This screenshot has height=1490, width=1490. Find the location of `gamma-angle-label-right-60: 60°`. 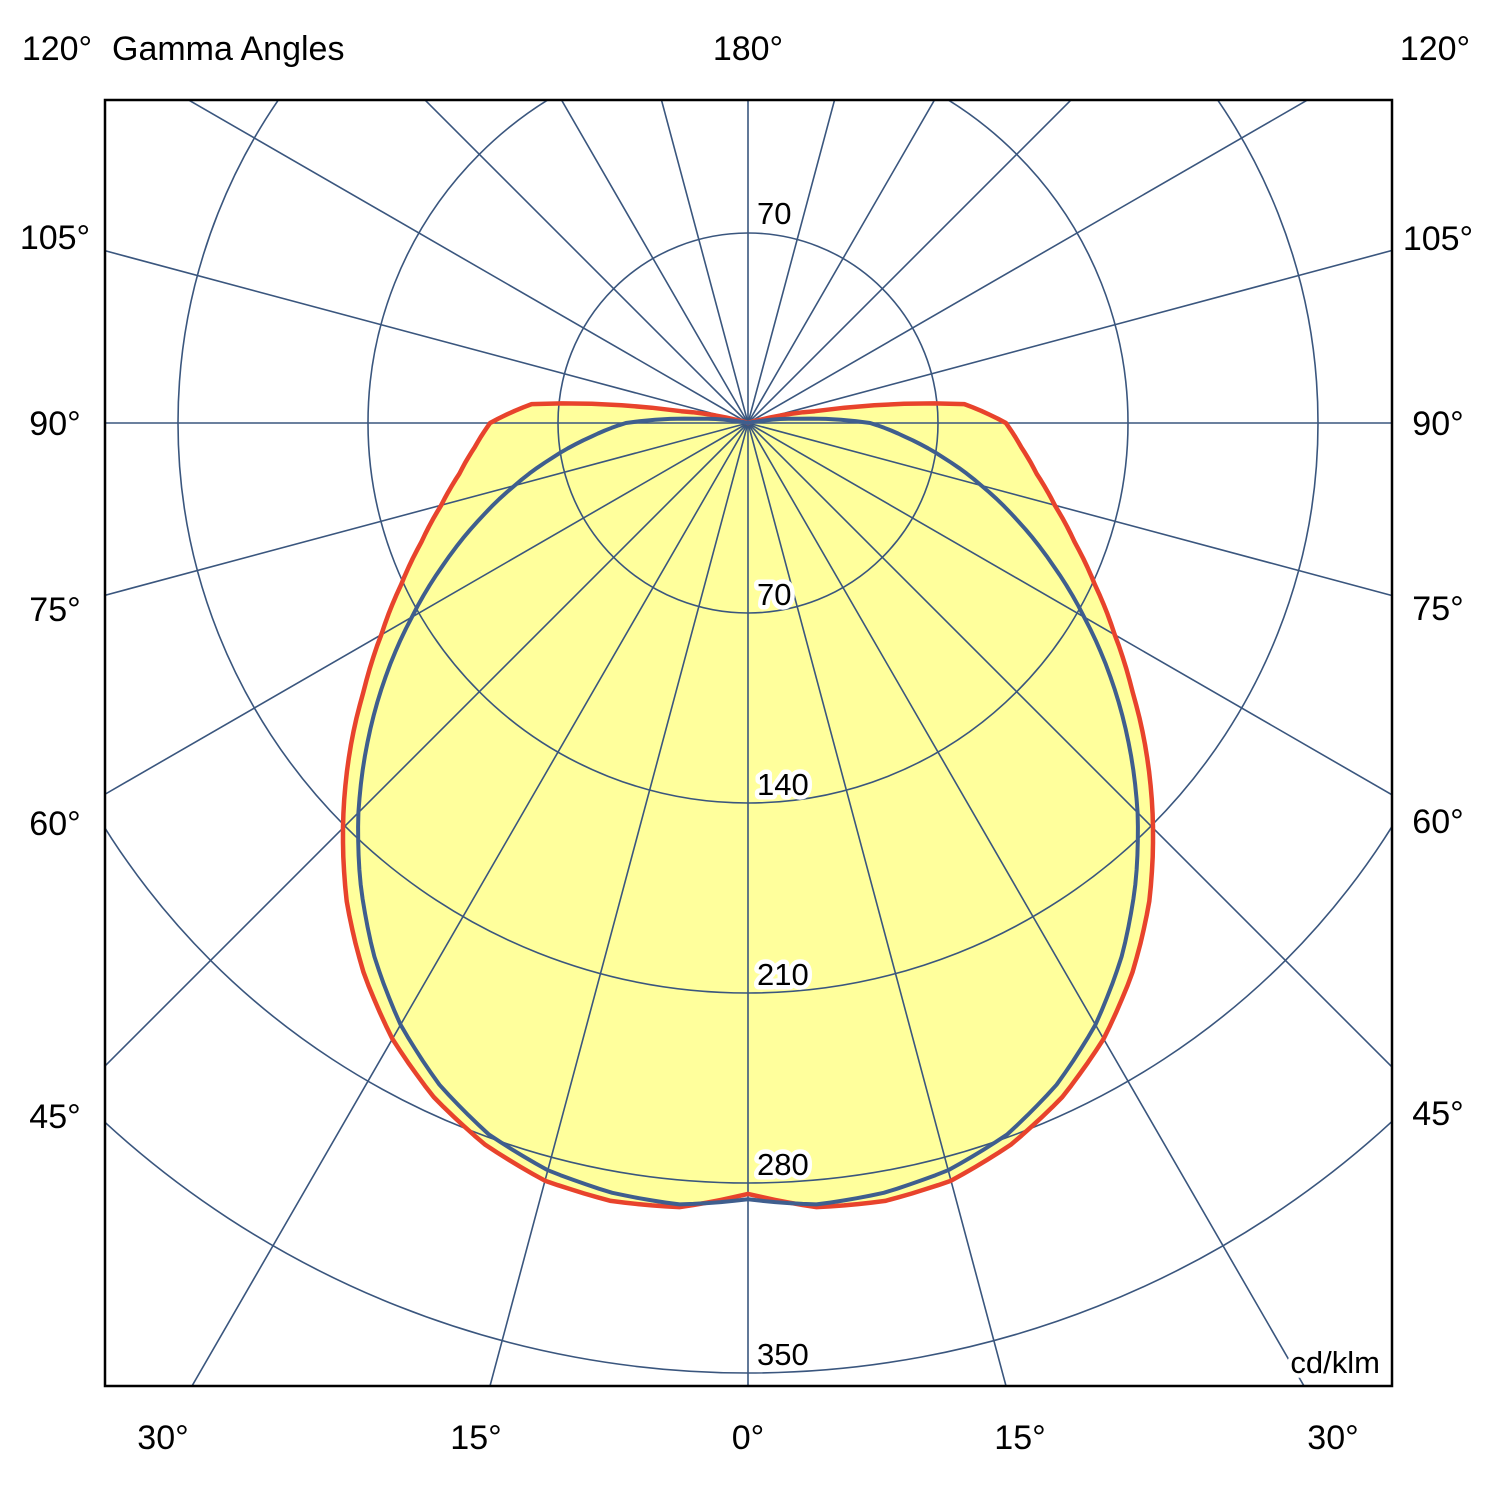

gamma-angle-label-right-60: 60° is located at coordinates (1437, 822).